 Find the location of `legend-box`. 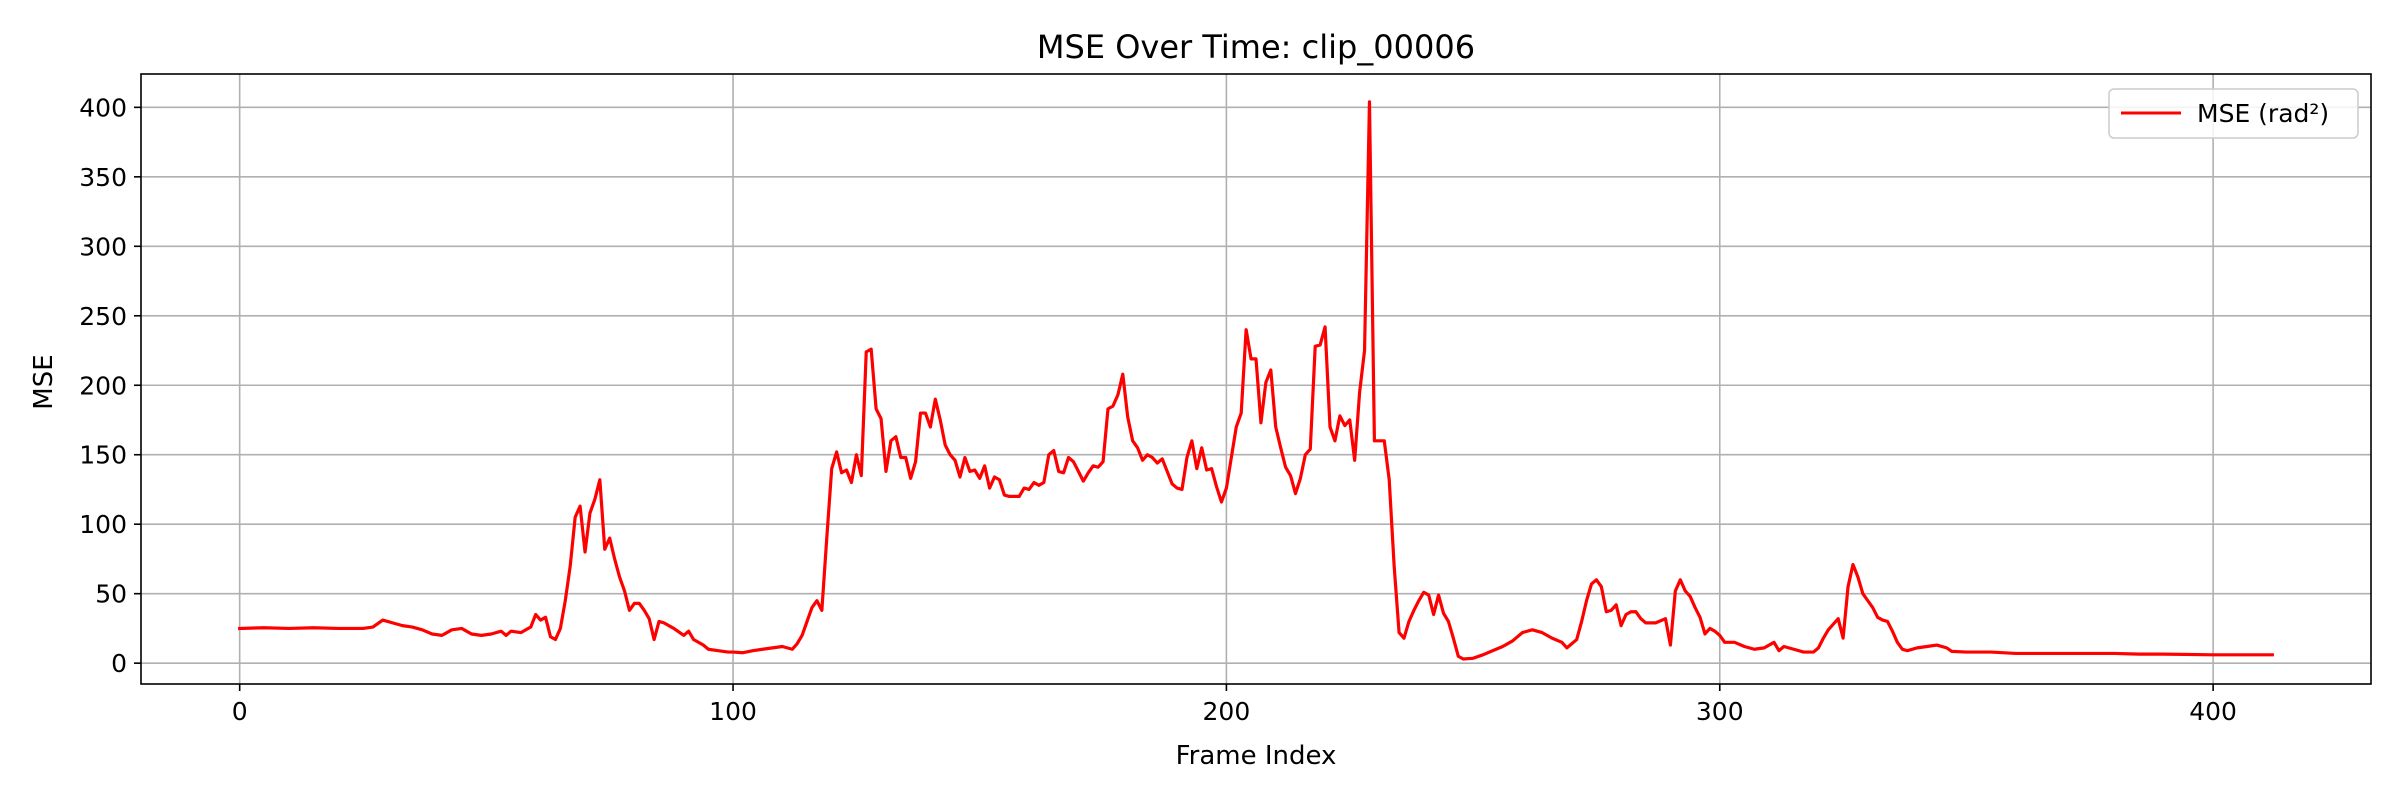

legend-box is located at coordinates (2233, 113).